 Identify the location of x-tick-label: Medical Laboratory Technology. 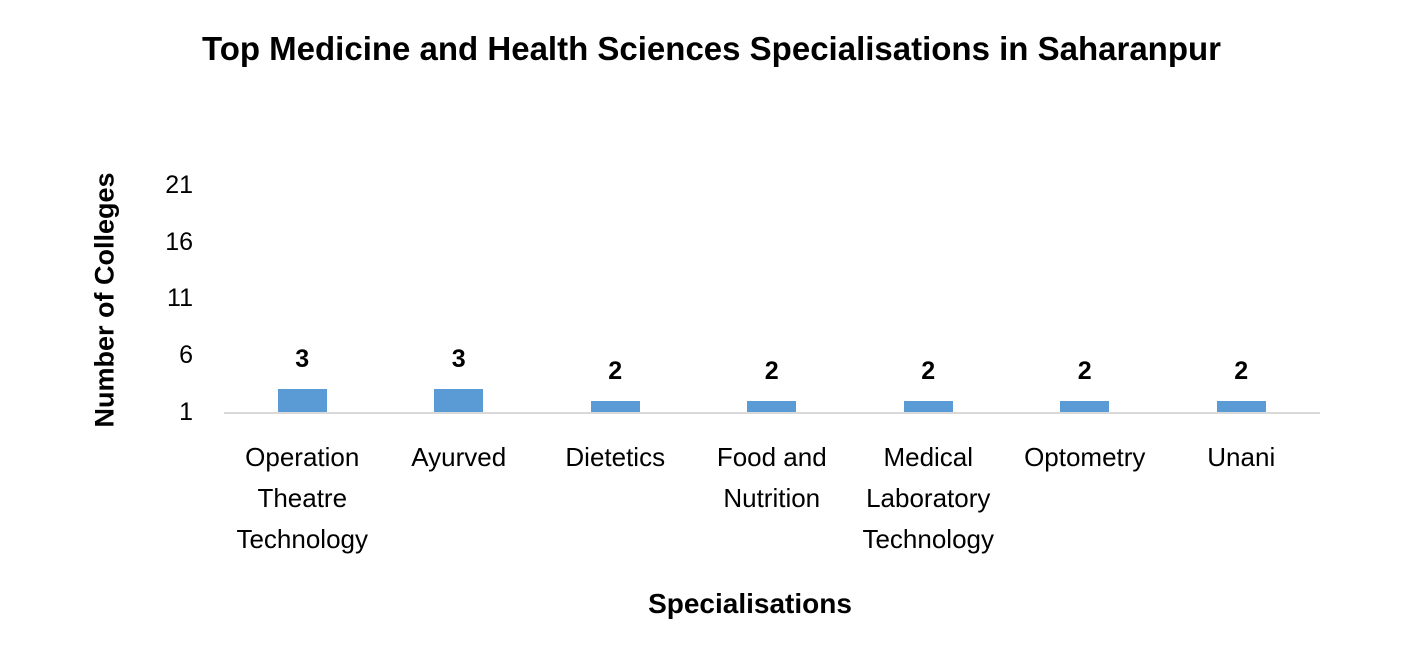
(928, 498).